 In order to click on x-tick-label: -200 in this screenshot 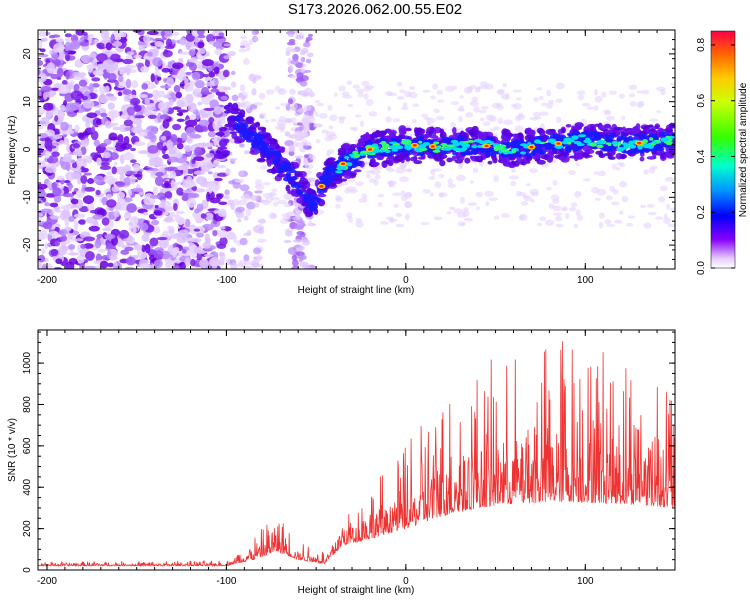, I will do `click(47, 581)`.